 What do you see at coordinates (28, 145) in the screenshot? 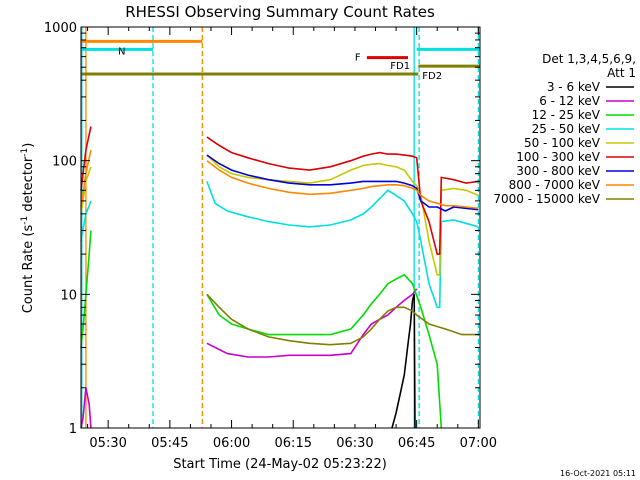
I see `y-axis-label-end: )` at bounding box center [28, 145].